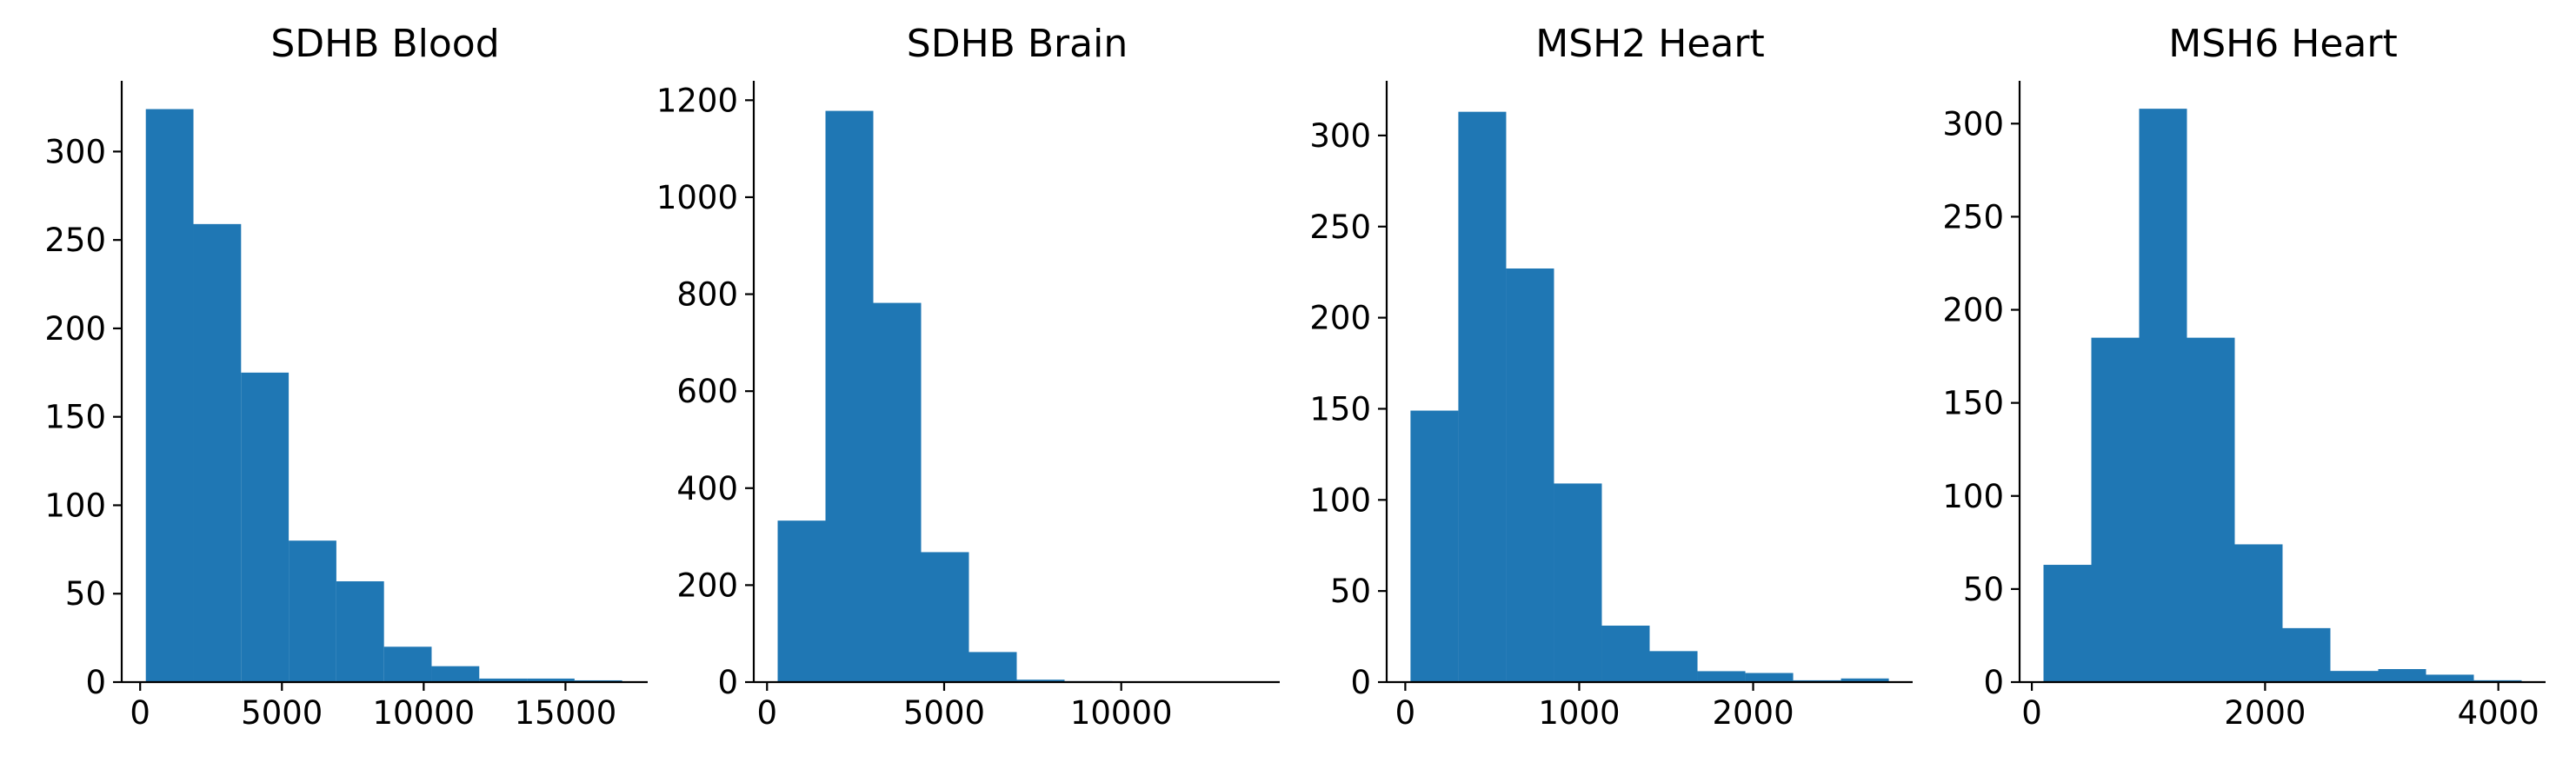  Describe the element at coordinates (1017, 44) in the screenshot. I see `subplot-title: SDHB Brain` at that location.